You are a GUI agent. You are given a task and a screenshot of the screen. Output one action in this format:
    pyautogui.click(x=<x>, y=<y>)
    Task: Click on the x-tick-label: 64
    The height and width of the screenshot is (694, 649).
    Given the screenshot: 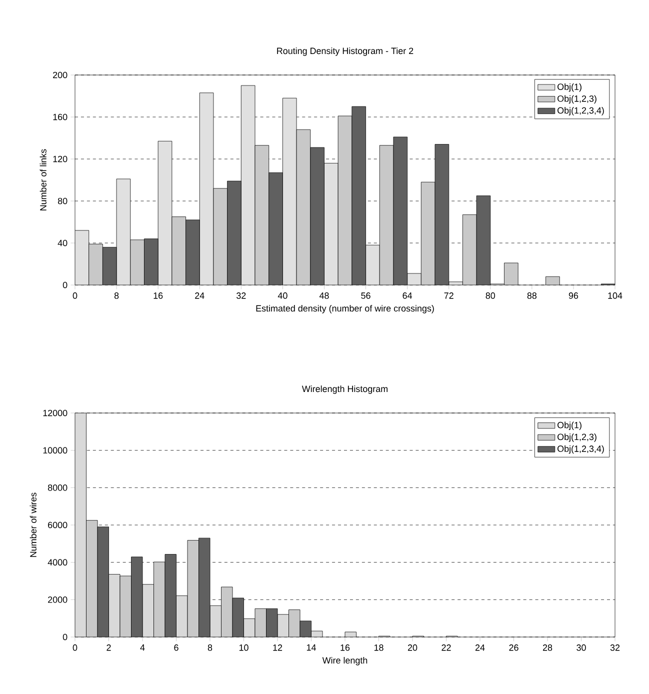 What is the action you would take?
    pyautogui.click(x=407, y=295)
    